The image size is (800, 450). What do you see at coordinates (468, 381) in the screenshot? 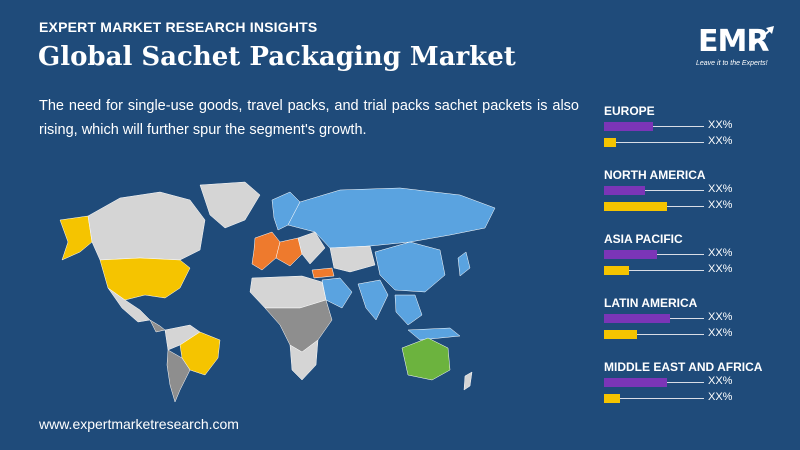
I see `map-new-zealand` at bounding box center [468, 381].